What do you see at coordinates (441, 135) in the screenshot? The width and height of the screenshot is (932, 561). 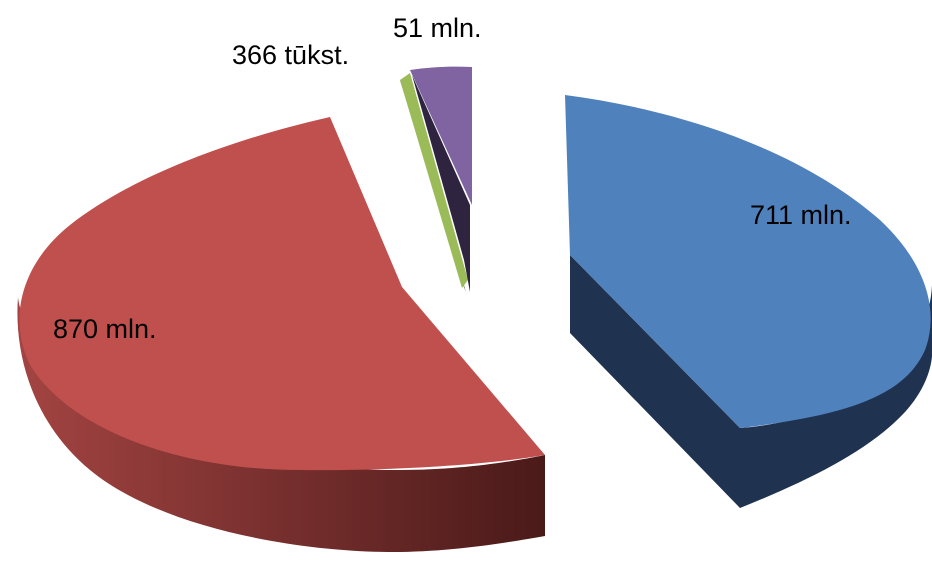 I see `pie-slice-4-top` at bounding box center [441, 135].